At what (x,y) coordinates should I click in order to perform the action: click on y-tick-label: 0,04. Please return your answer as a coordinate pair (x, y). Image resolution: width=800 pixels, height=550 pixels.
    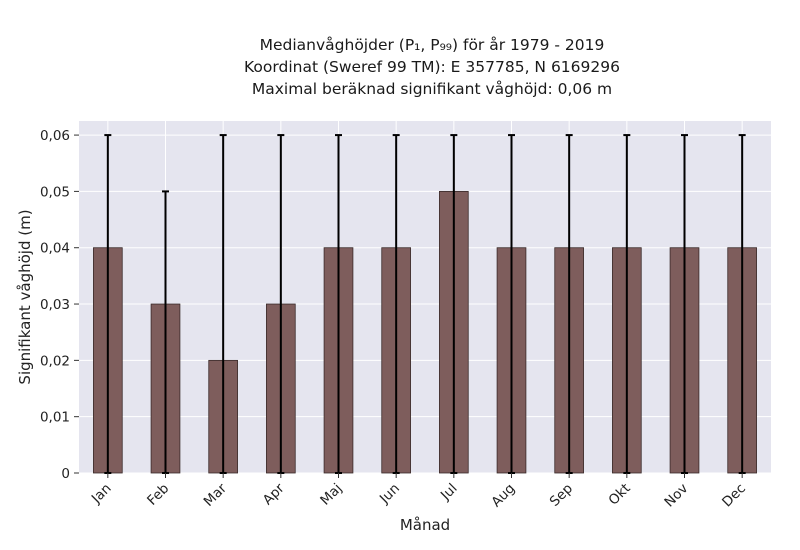
    Looking at the image, I should click on (55, 249).